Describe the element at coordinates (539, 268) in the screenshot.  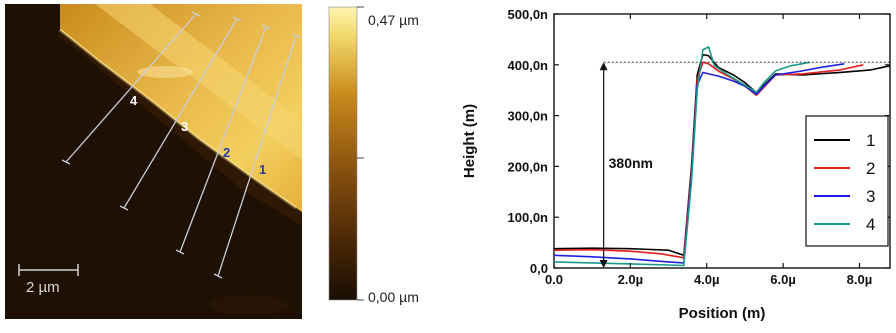
I see `y-tick-label: 0,0` at that location.